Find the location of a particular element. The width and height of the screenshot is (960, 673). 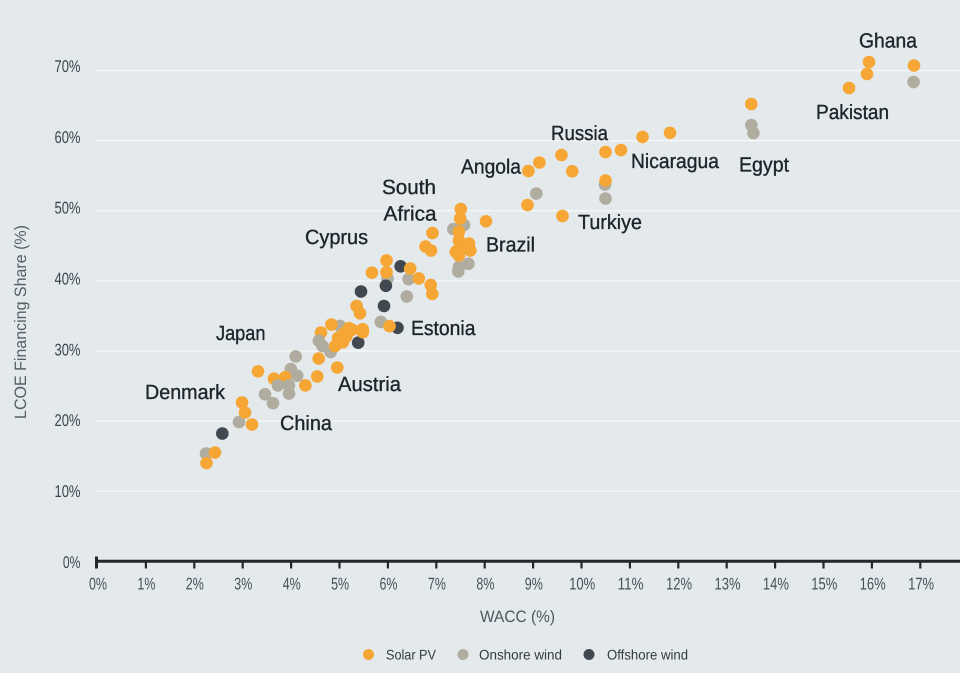

svg-text: 12% is located at coordinates (679, 584).